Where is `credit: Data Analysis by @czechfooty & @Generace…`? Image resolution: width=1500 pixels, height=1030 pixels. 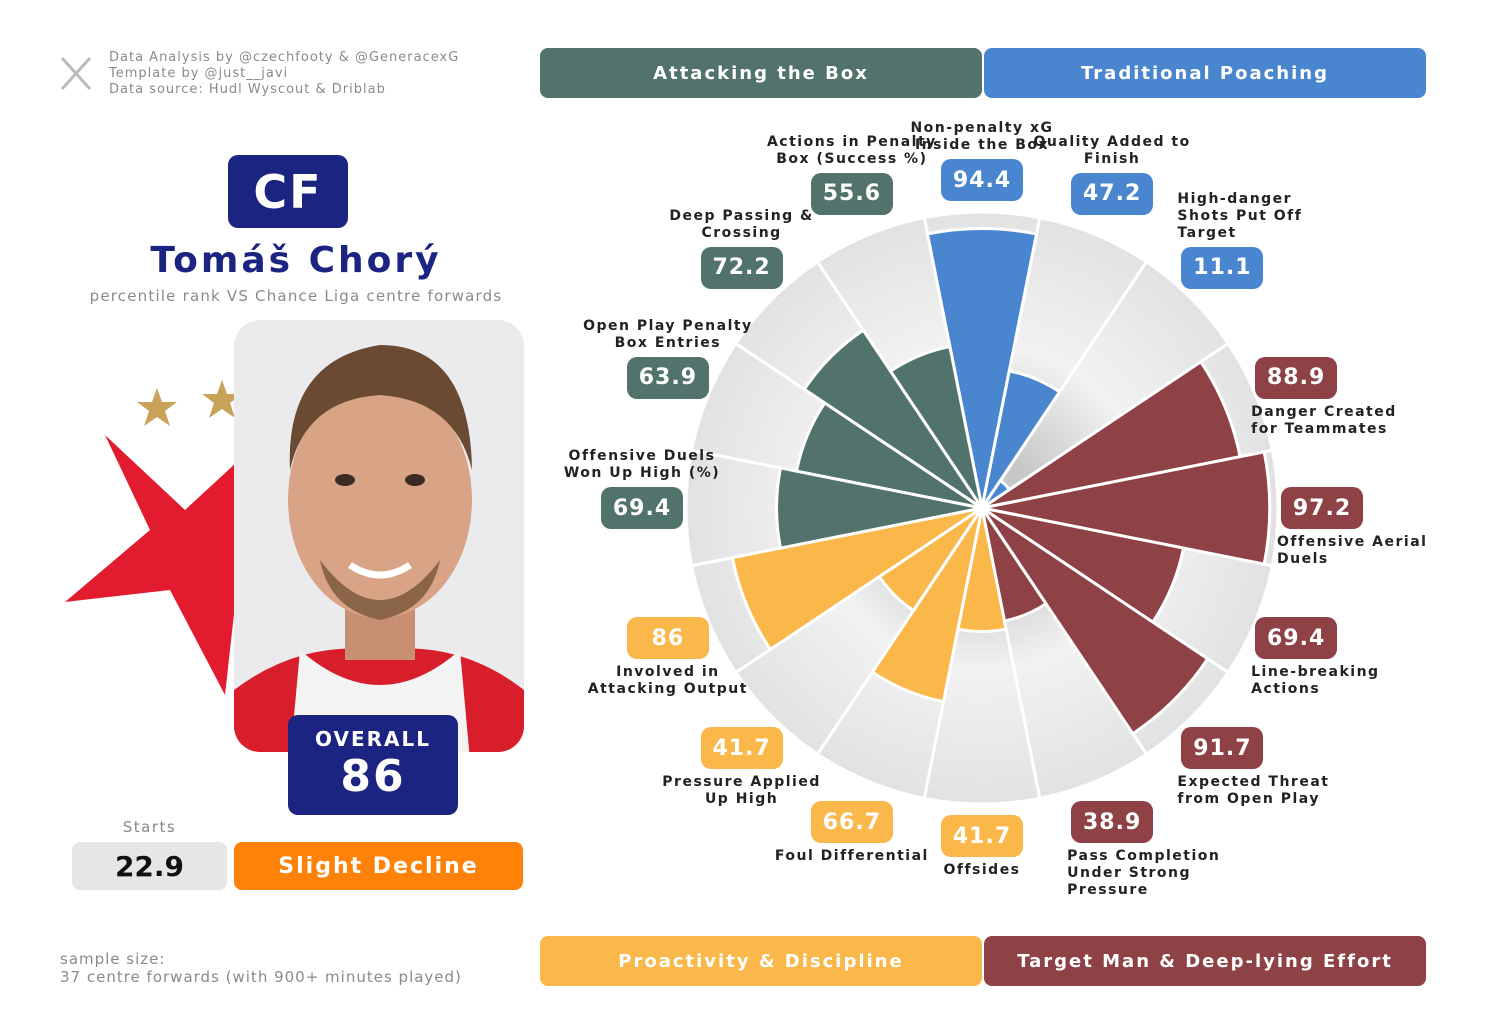
credit: Data Analysis by @czechfooty & @Generace… is located at coordinates (284, 57).